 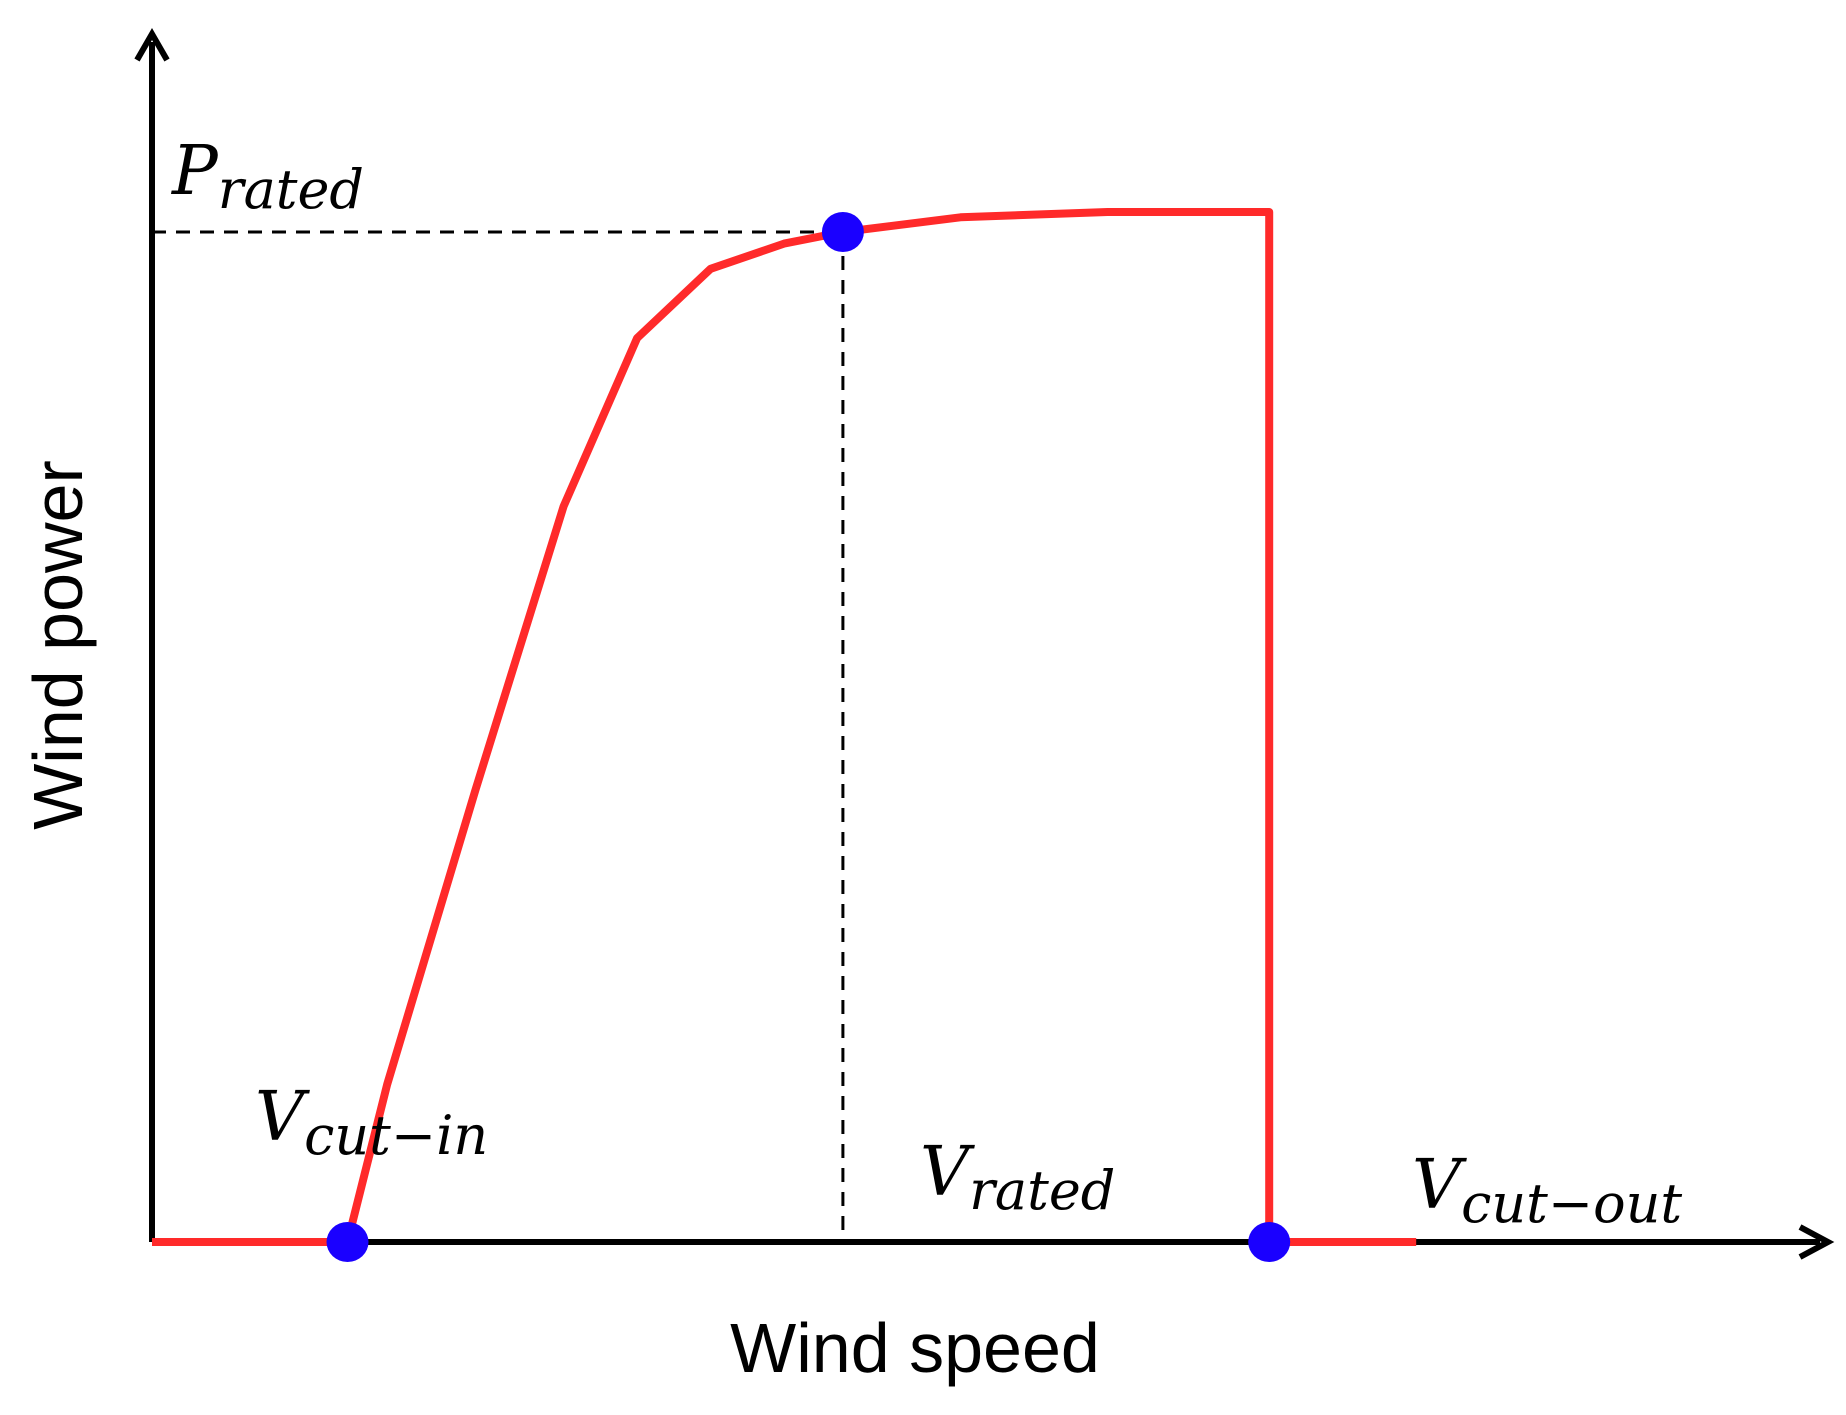 What do you see at coordinates (396, 1135) in the screenshot?
I see `v-cut-in-subscript: cut−in` at bounding box center [396, 1135].